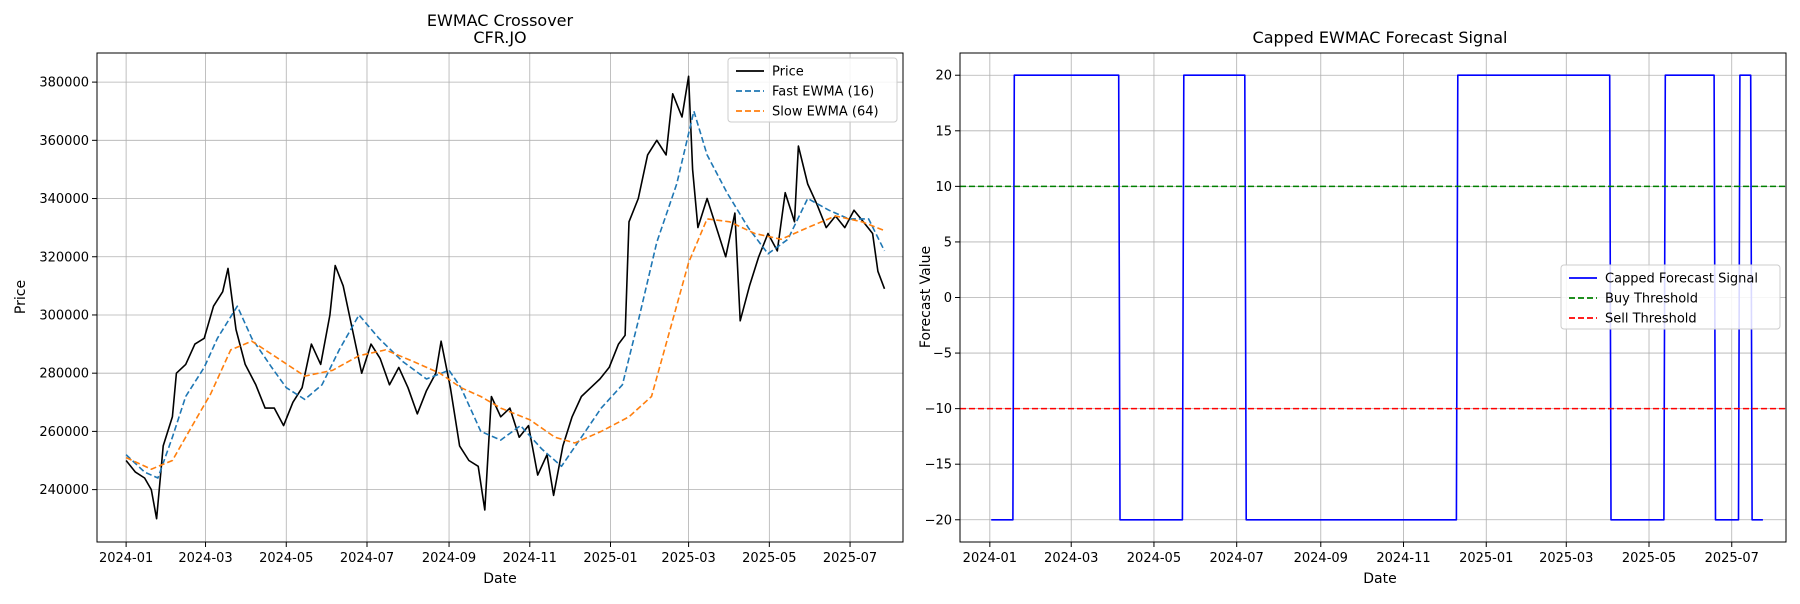 The image size is (1800, 604). Describe the element at coordinates (948, 298) in the screenshot. I see `y-tick-label: 0` at that location.